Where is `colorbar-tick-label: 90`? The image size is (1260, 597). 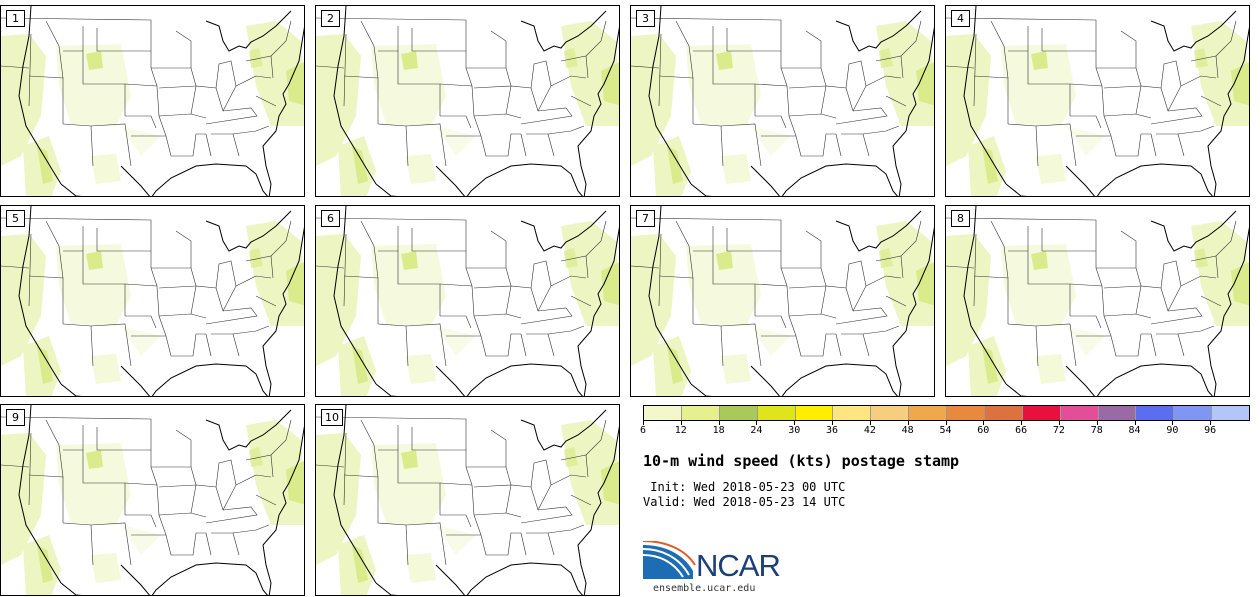
colorbar-tick-label: 90 is located at coordinates (1172, 430).